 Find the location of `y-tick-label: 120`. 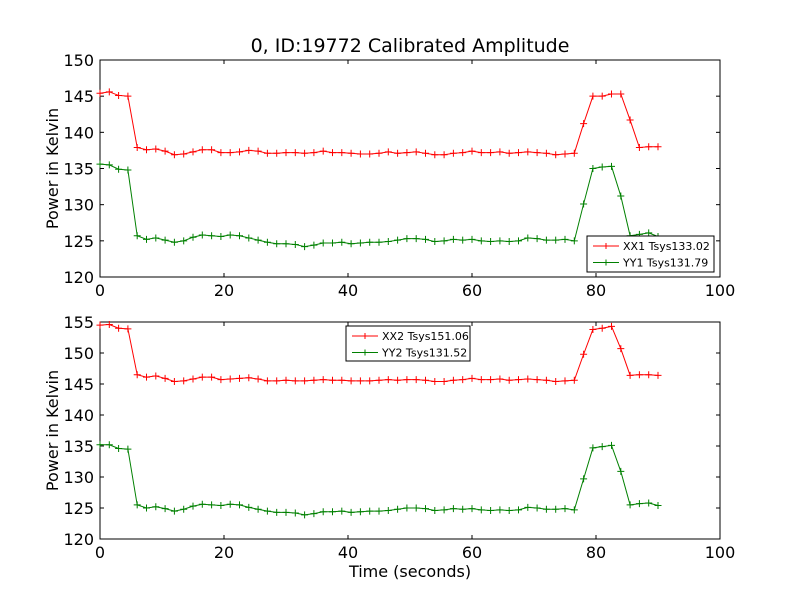

y-tick-label: 120 is located at coordinates (78, 277).